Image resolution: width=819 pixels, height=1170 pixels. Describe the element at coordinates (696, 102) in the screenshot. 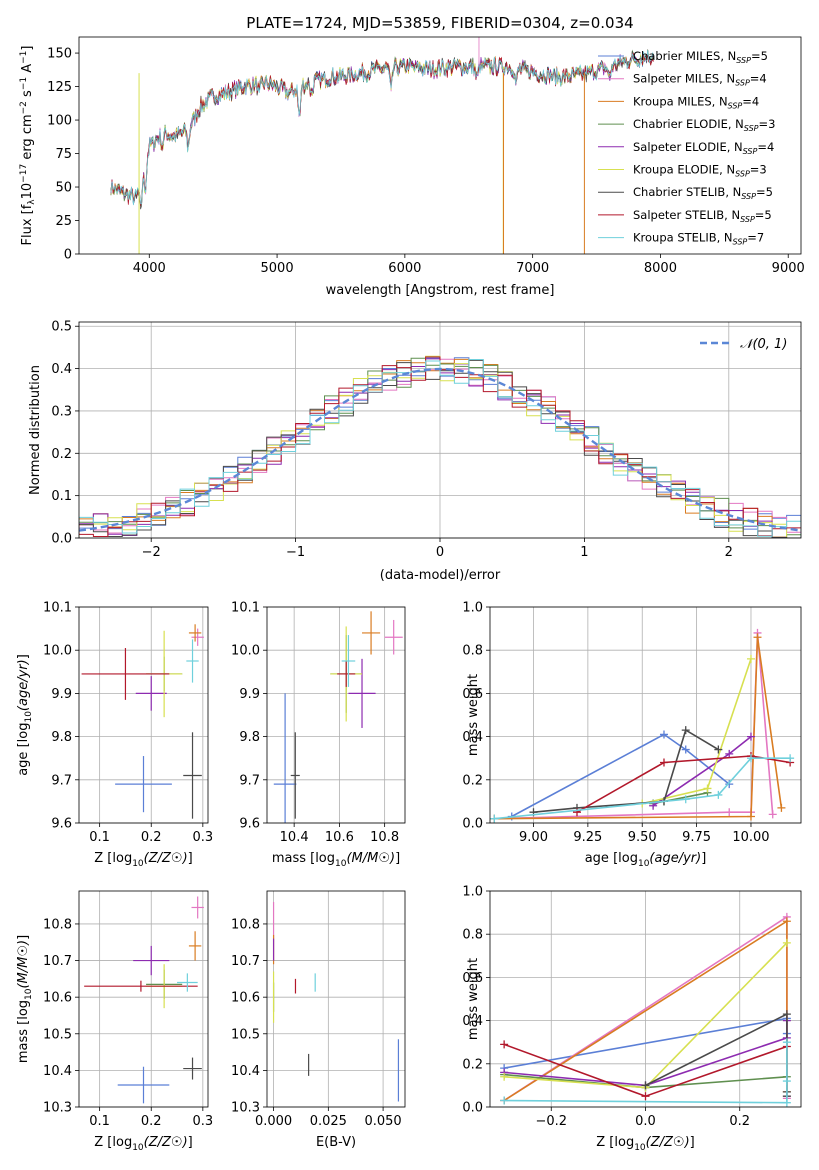

I see `legend-label: Kroupa MILES, NSSP=4` at that location.